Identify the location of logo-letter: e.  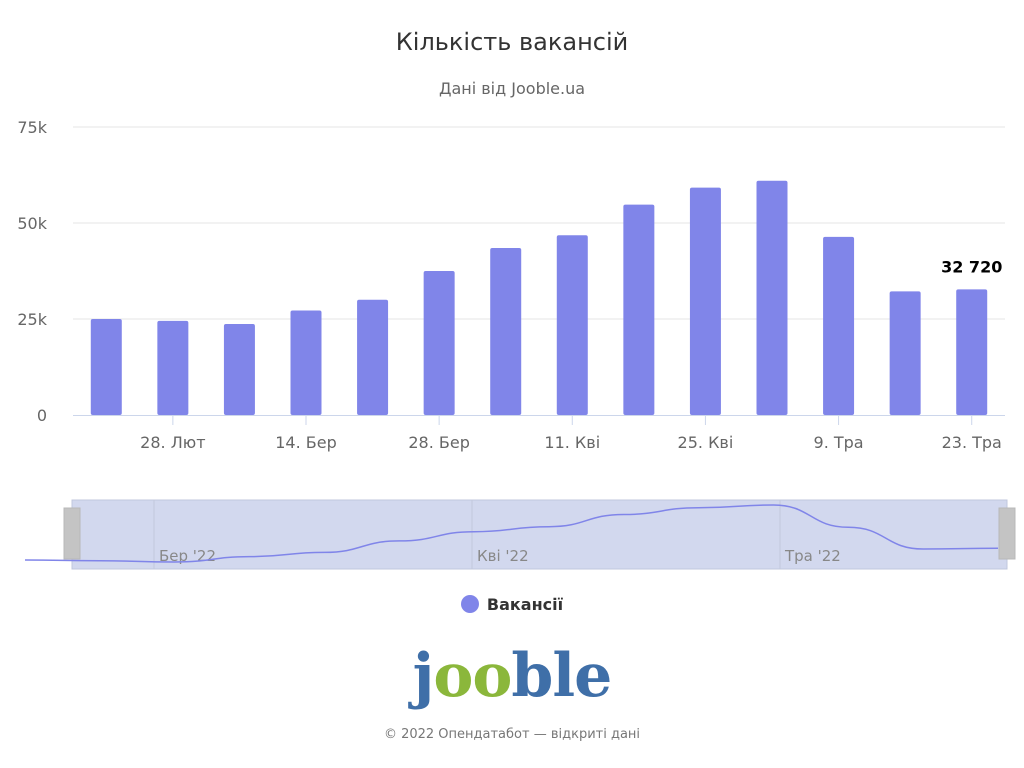
(593, 676).